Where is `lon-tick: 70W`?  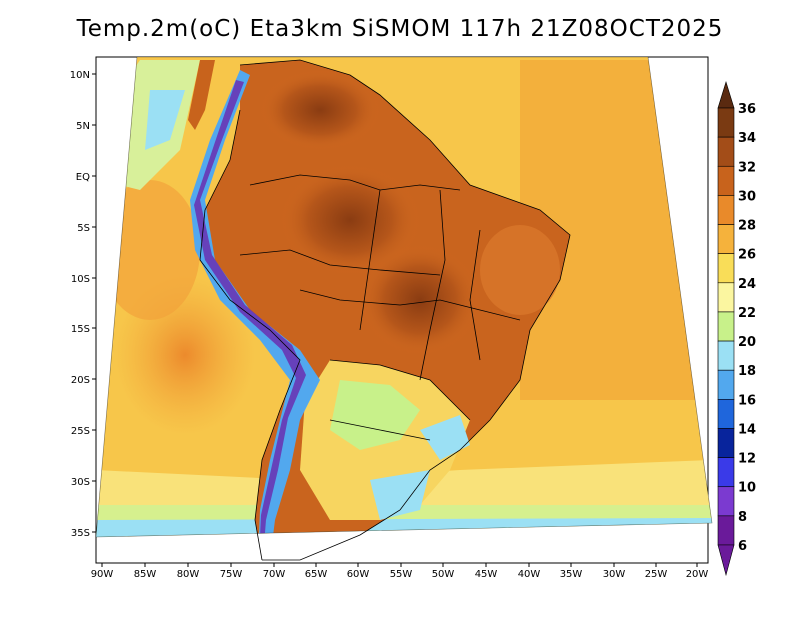 lon-tick: 70W is located at coordinates (274, 571).